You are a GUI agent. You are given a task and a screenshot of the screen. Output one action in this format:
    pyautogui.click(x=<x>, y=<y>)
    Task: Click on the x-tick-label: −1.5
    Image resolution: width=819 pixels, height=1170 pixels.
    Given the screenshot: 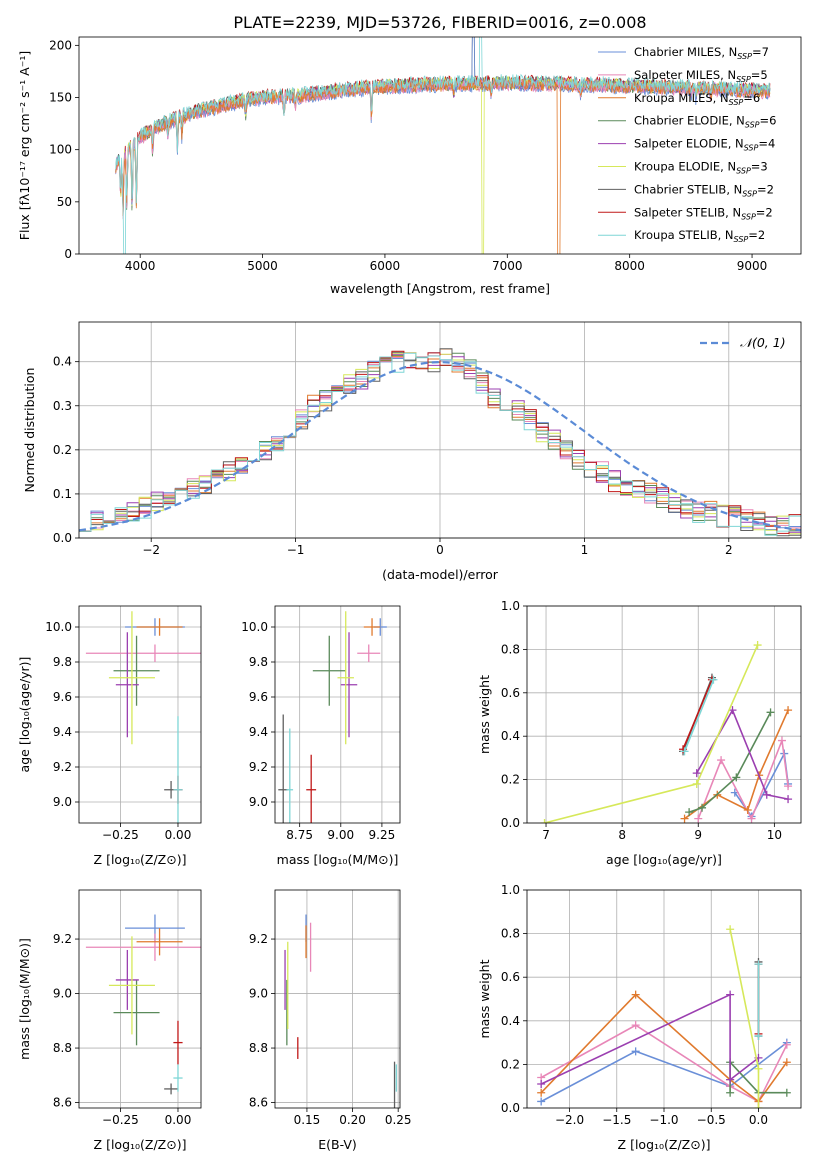 What is the action you would take?
    pyautogui.click(x=616, y=1120)
    